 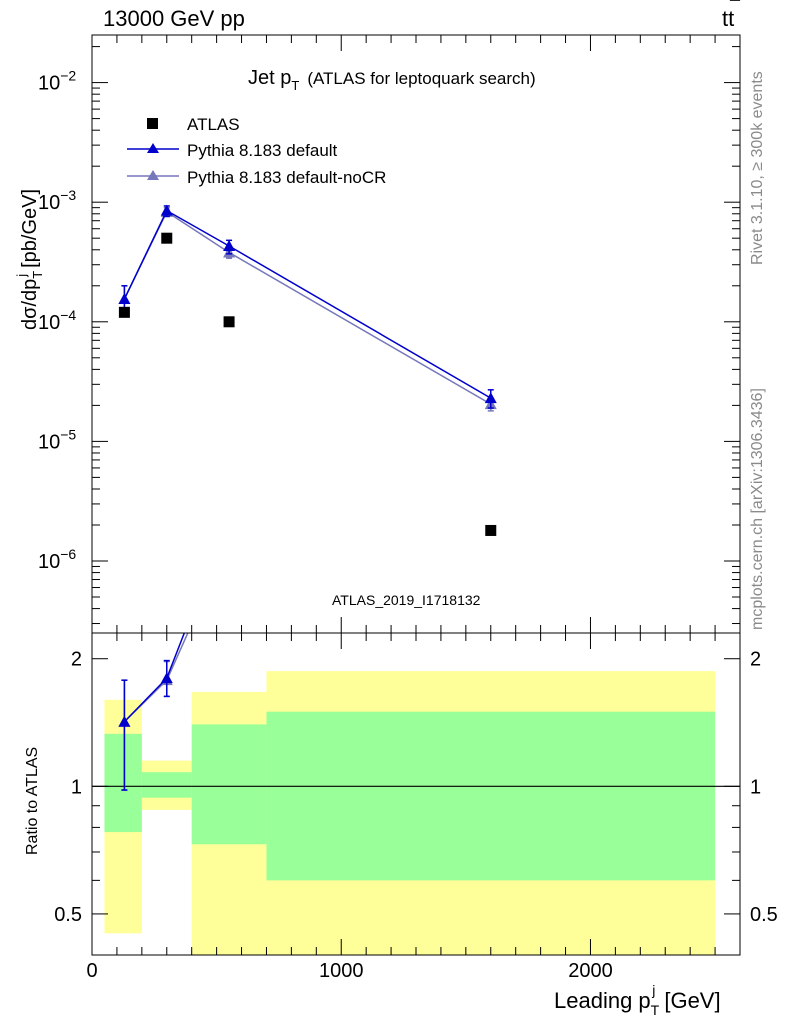 What do you see at coordinates (154, 678) in the screenshot?
I see `ratio-line-pythia-8-183-default` at bounding box center [154, 678].